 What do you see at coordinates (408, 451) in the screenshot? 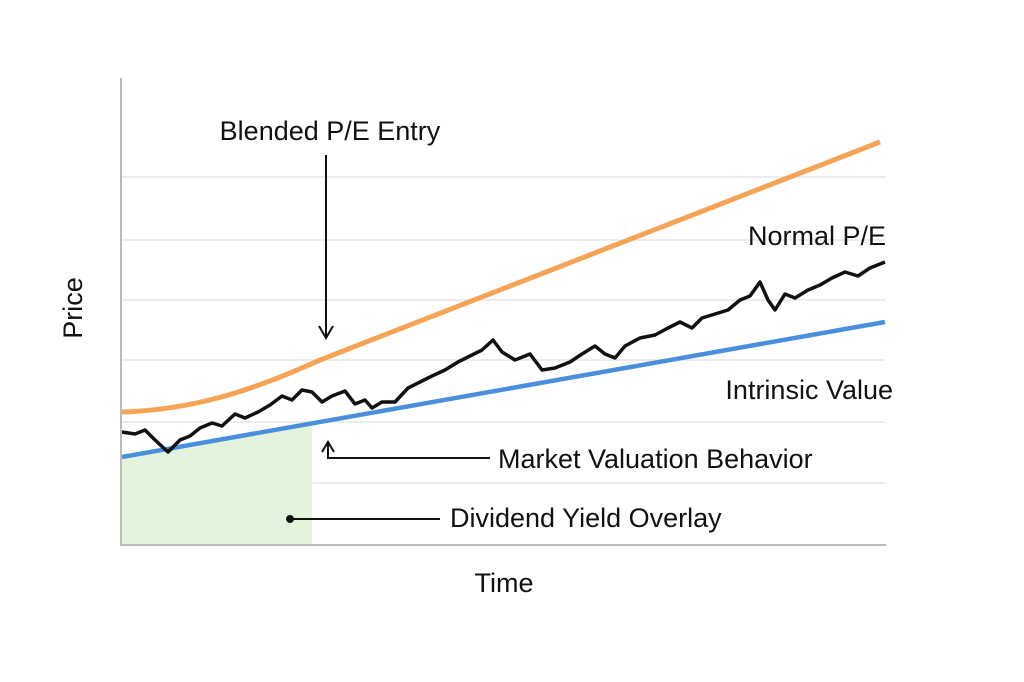
I see `arrow` at bounding box center [408, 451].